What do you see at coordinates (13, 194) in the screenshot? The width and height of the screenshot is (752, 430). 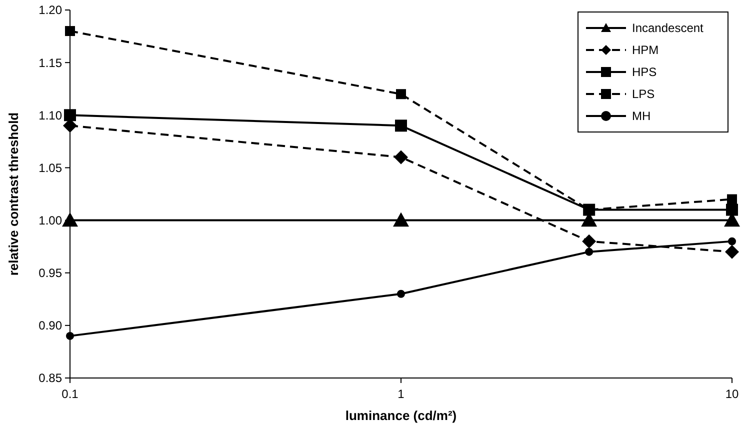 I see `y-axis-title: relative contrast threshold` at bounding box center [13, 194].